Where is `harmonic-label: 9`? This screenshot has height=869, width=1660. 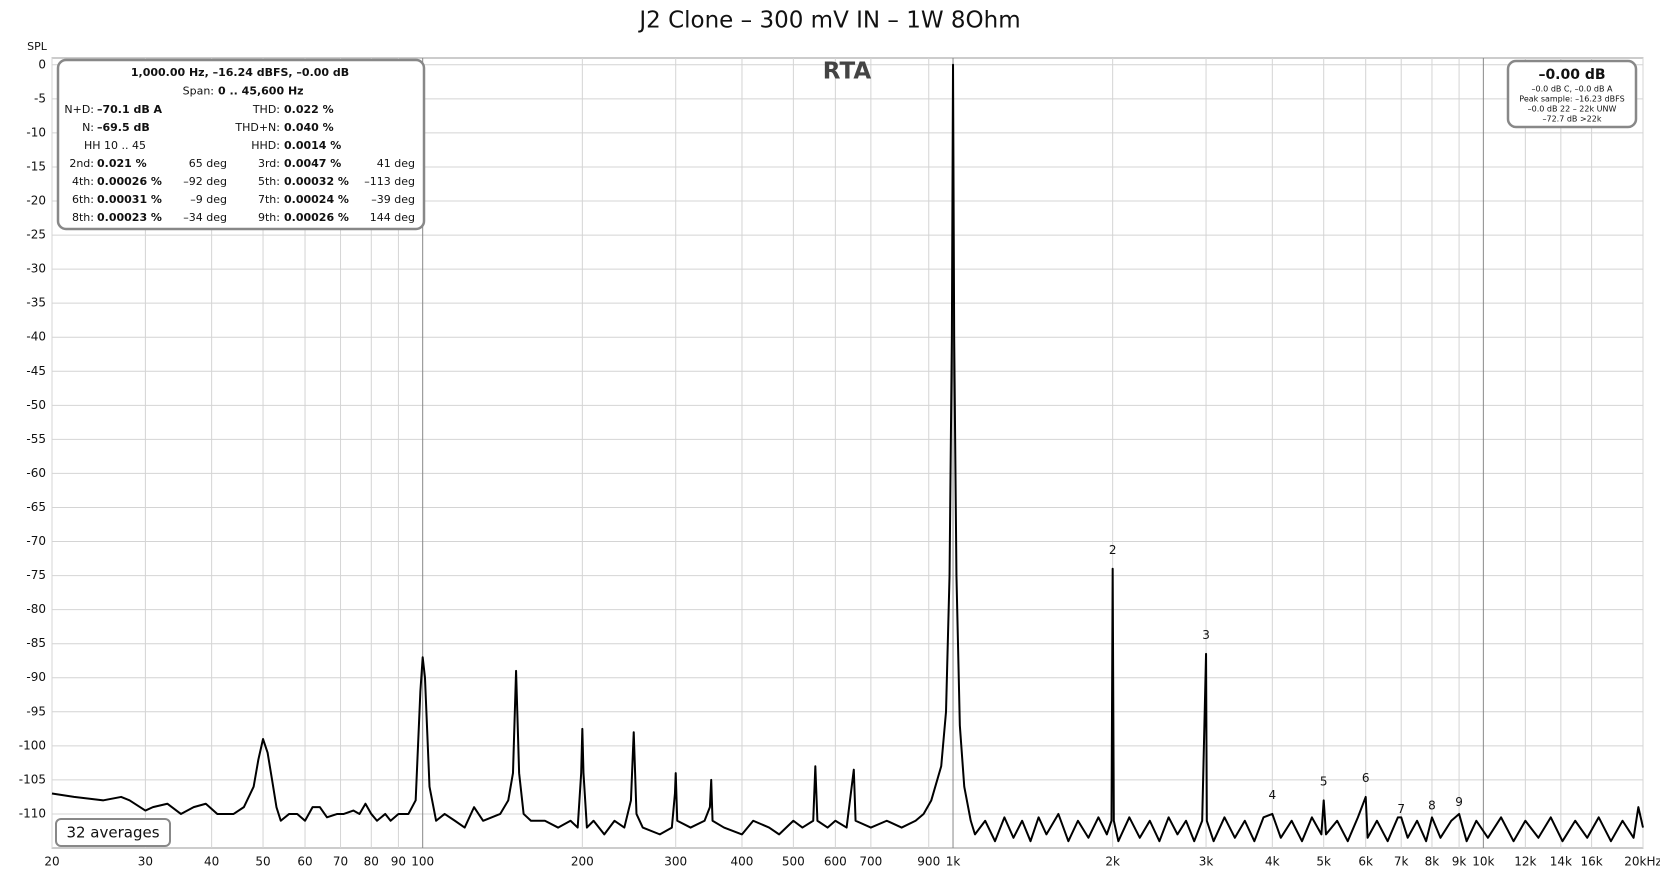
harmonic-label: 9 is located at coordinates (1459, 802).